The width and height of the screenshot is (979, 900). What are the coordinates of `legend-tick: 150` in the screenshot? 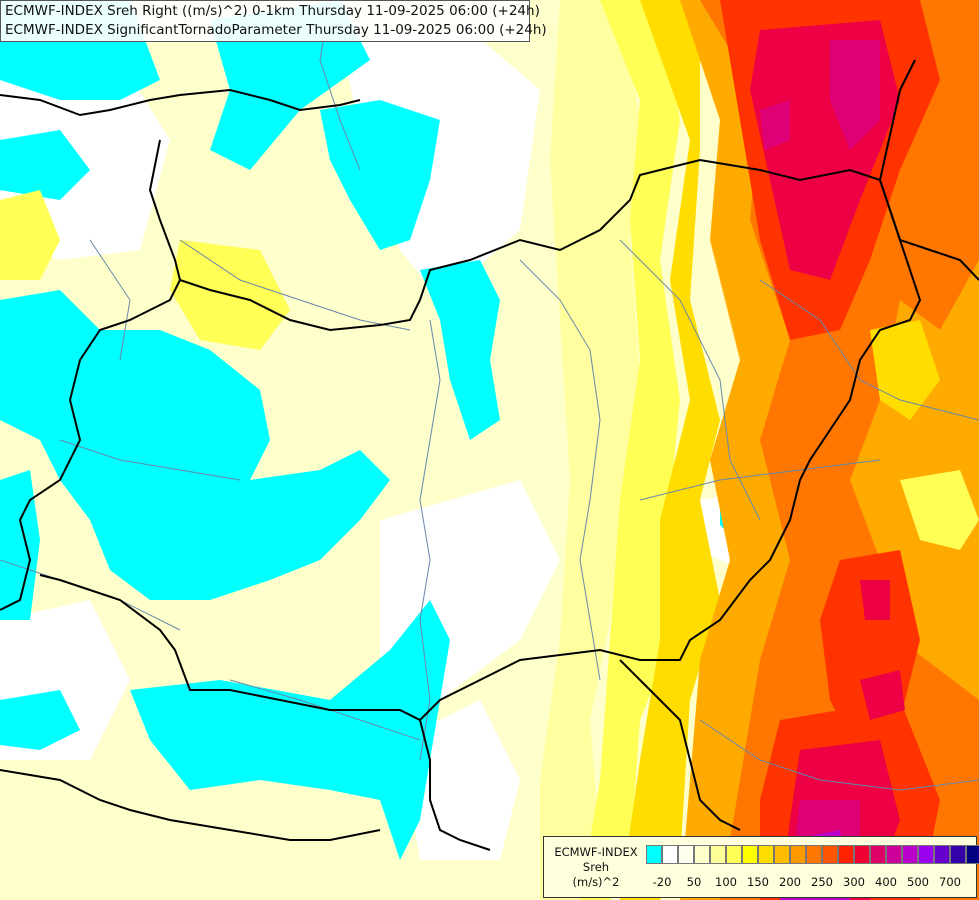 It's located at (758, 882).